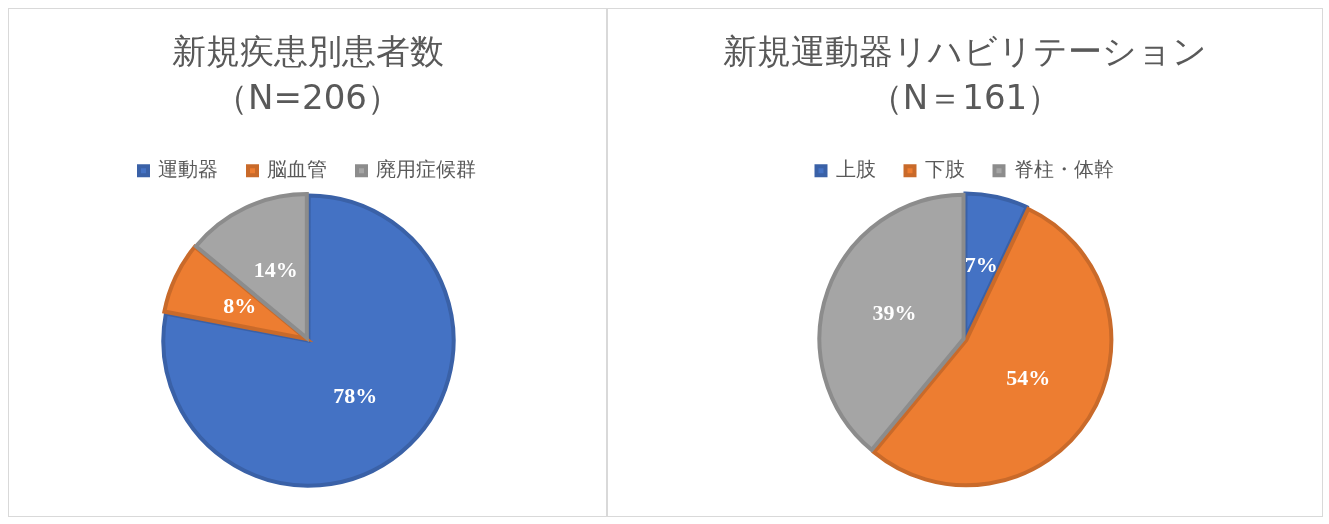 The width and height of the screenshot is (1329, 524). What do you see at coordinates (855, 169) in the screenshot?
I see `legend-label: 上肢` at bounding box center [855, 169].